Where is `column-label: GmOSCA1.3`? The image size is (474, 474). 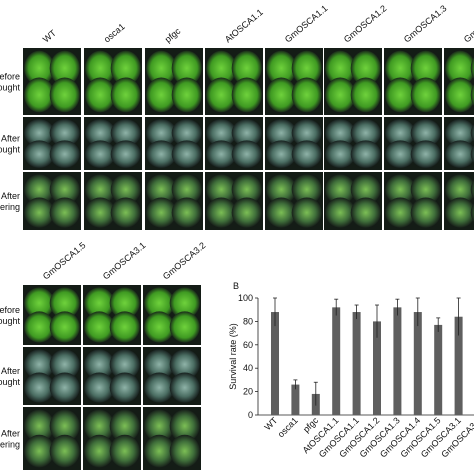
column-label: GmOSCA1.3 is located at coordinates (425, 23).